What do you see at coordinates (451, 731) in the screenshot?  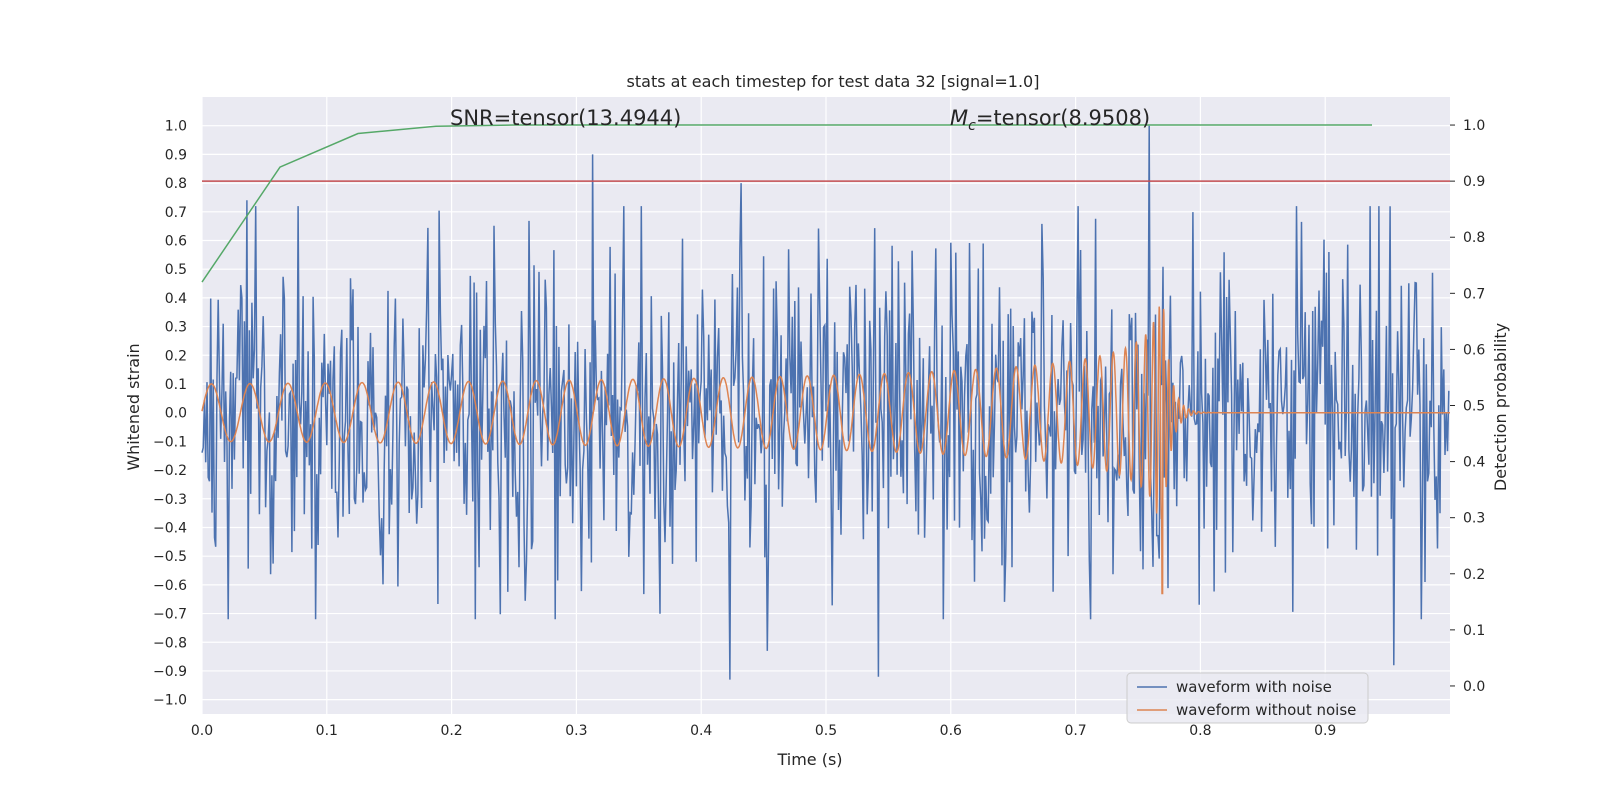 I see `x-tick-label: 0.2` at bounding box center [451, 731].